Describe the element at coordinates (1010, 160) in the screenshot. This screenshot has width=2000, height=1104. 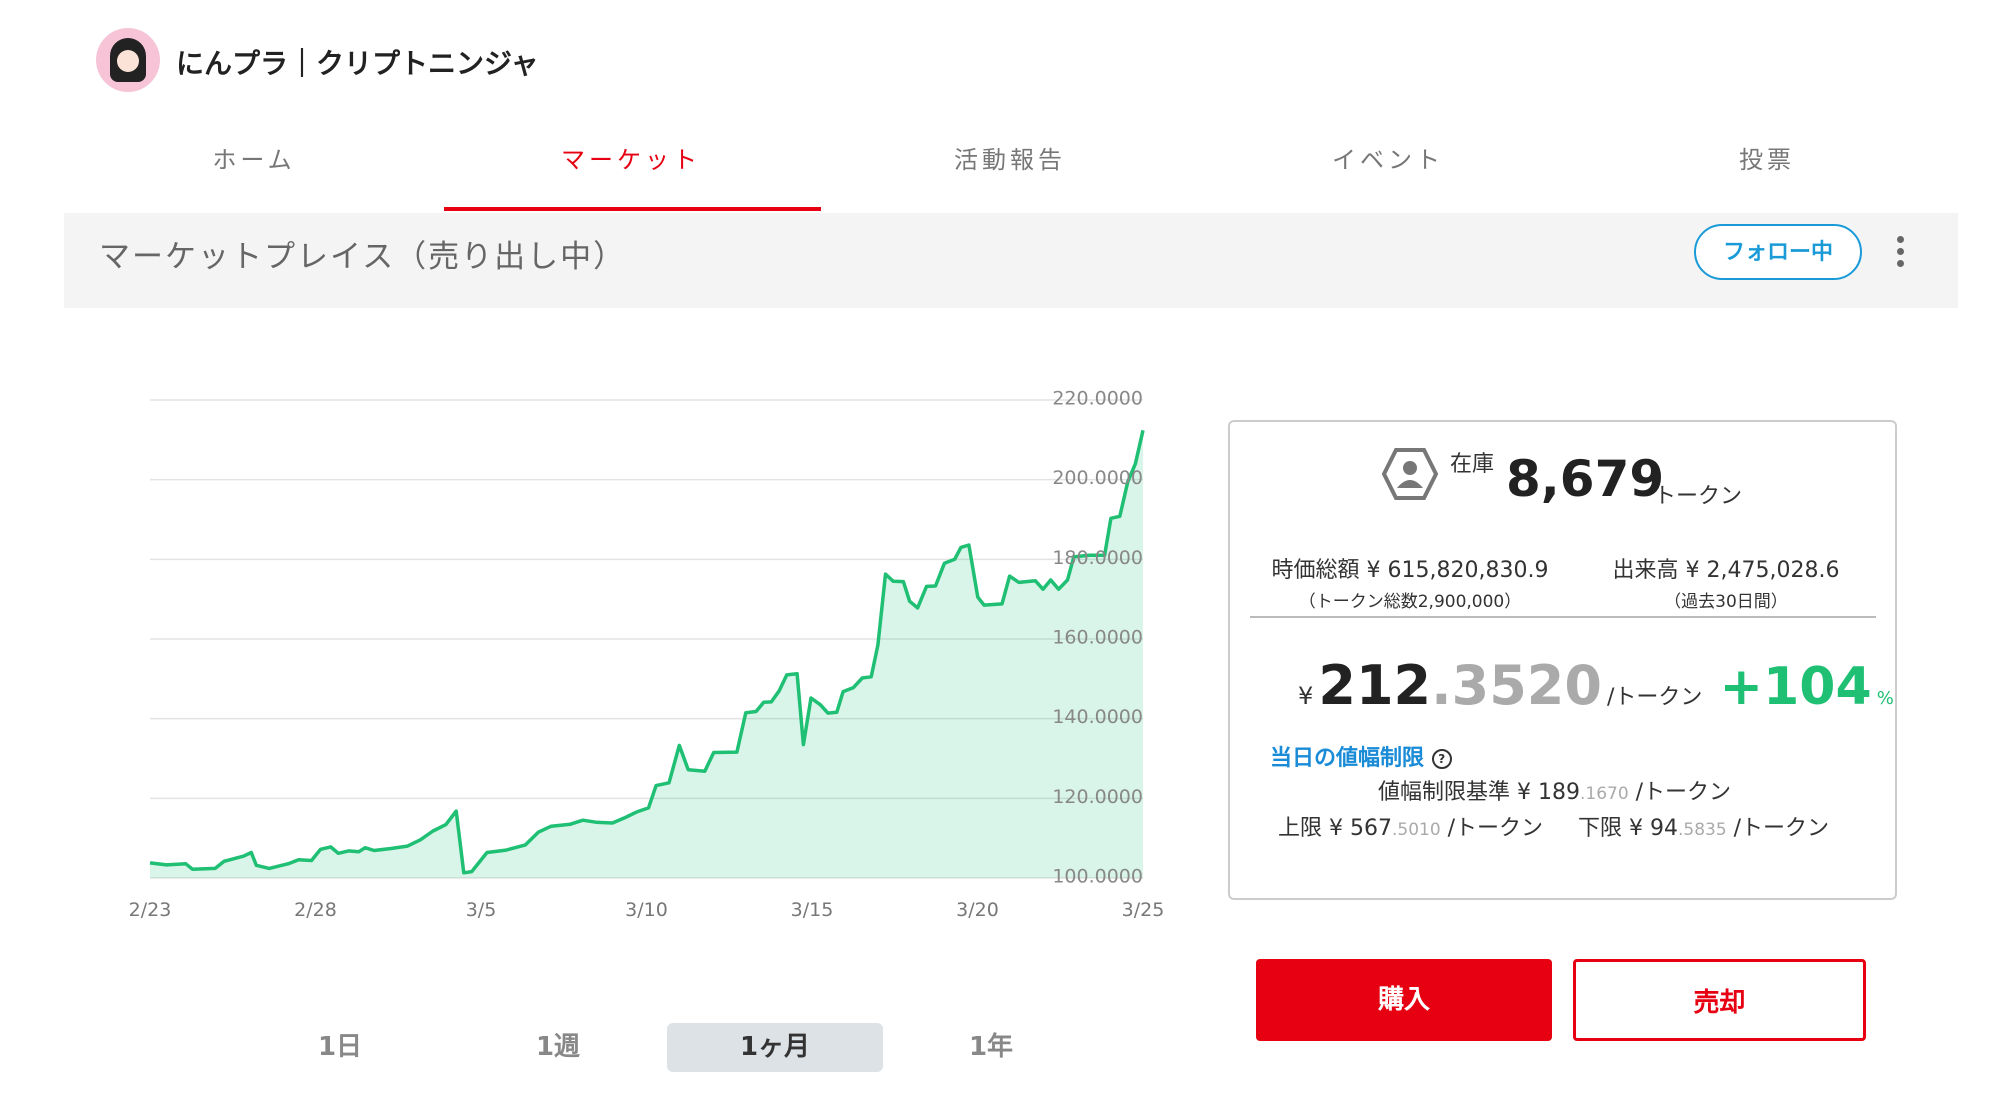
I see `nav-tab: 活動報告` at that location.